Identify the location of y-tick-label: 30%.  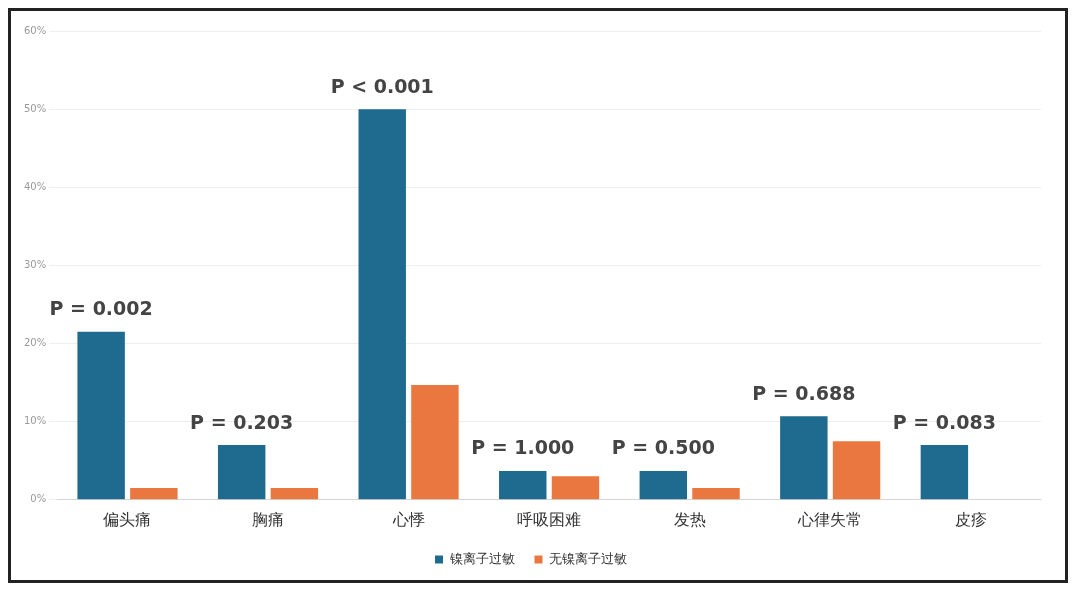
(35, 264).